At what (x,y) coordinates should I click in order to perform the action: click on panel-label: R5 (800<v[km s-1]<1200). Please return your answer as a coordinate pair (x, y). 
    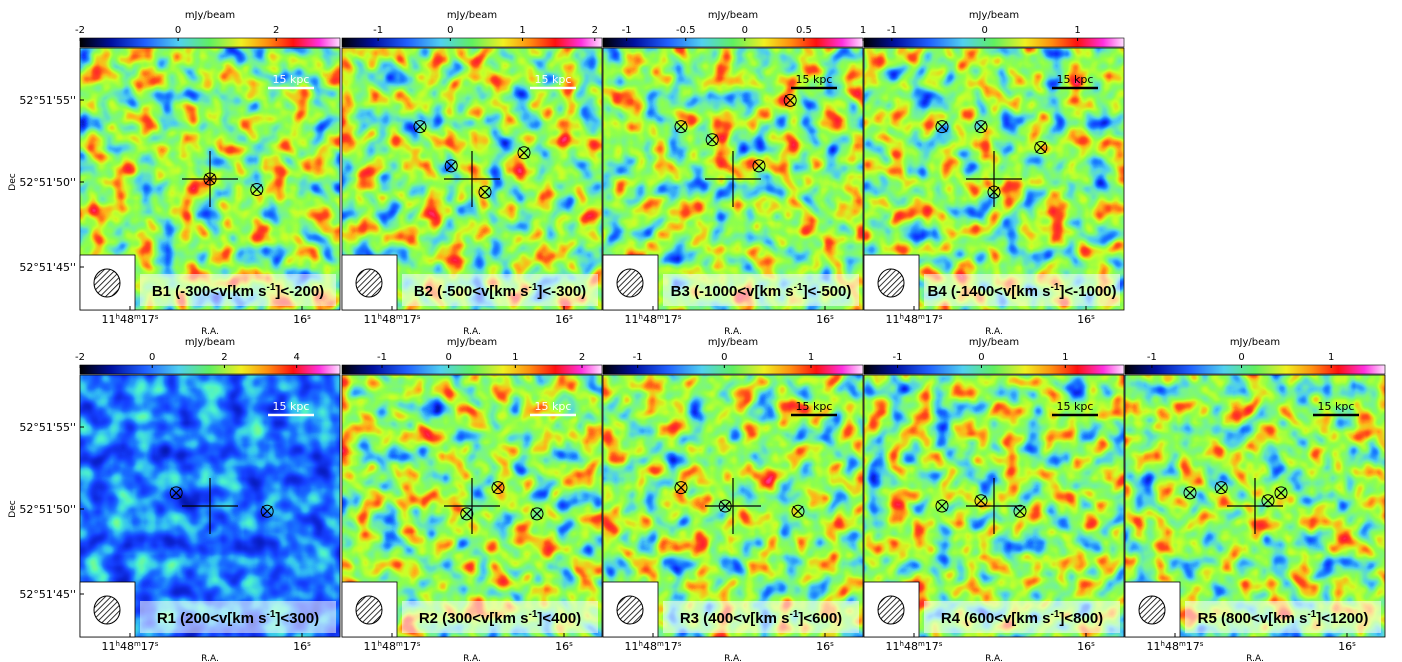
    Looking at the image, I should click on (1283, 618).